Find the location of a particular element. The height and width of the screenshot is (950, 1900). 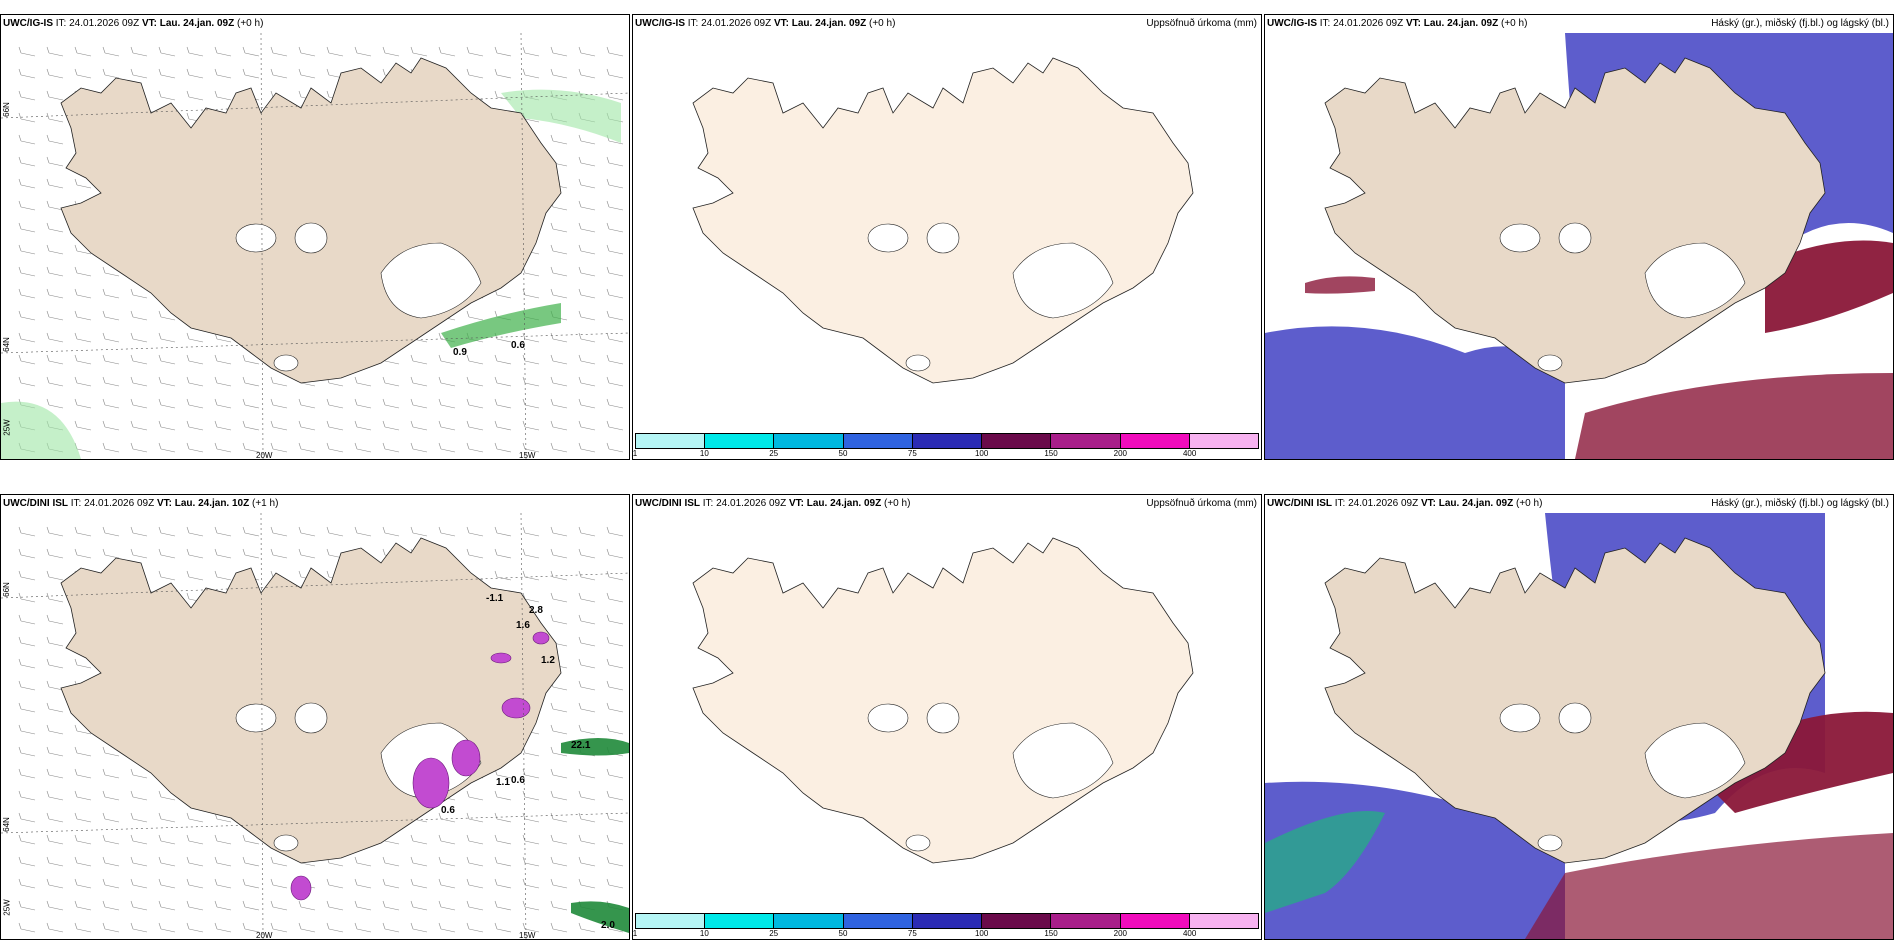

contour-label: 1.1 is located at coordinates (503, 782).